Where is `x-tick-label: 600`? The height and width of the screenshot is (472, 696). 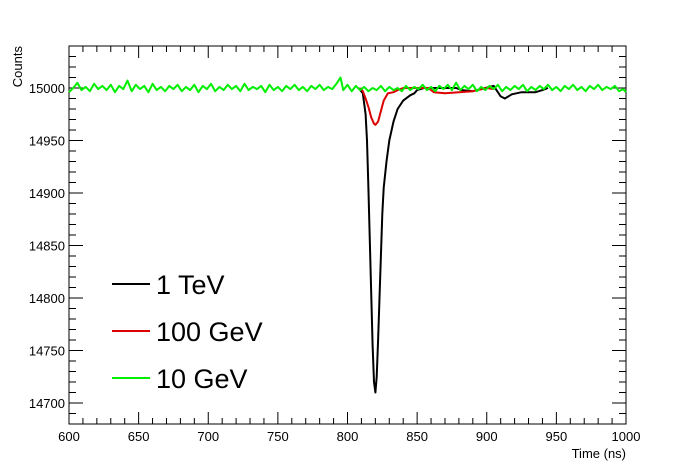 x-tick-label: 600 is located at coordinates (69, 436).